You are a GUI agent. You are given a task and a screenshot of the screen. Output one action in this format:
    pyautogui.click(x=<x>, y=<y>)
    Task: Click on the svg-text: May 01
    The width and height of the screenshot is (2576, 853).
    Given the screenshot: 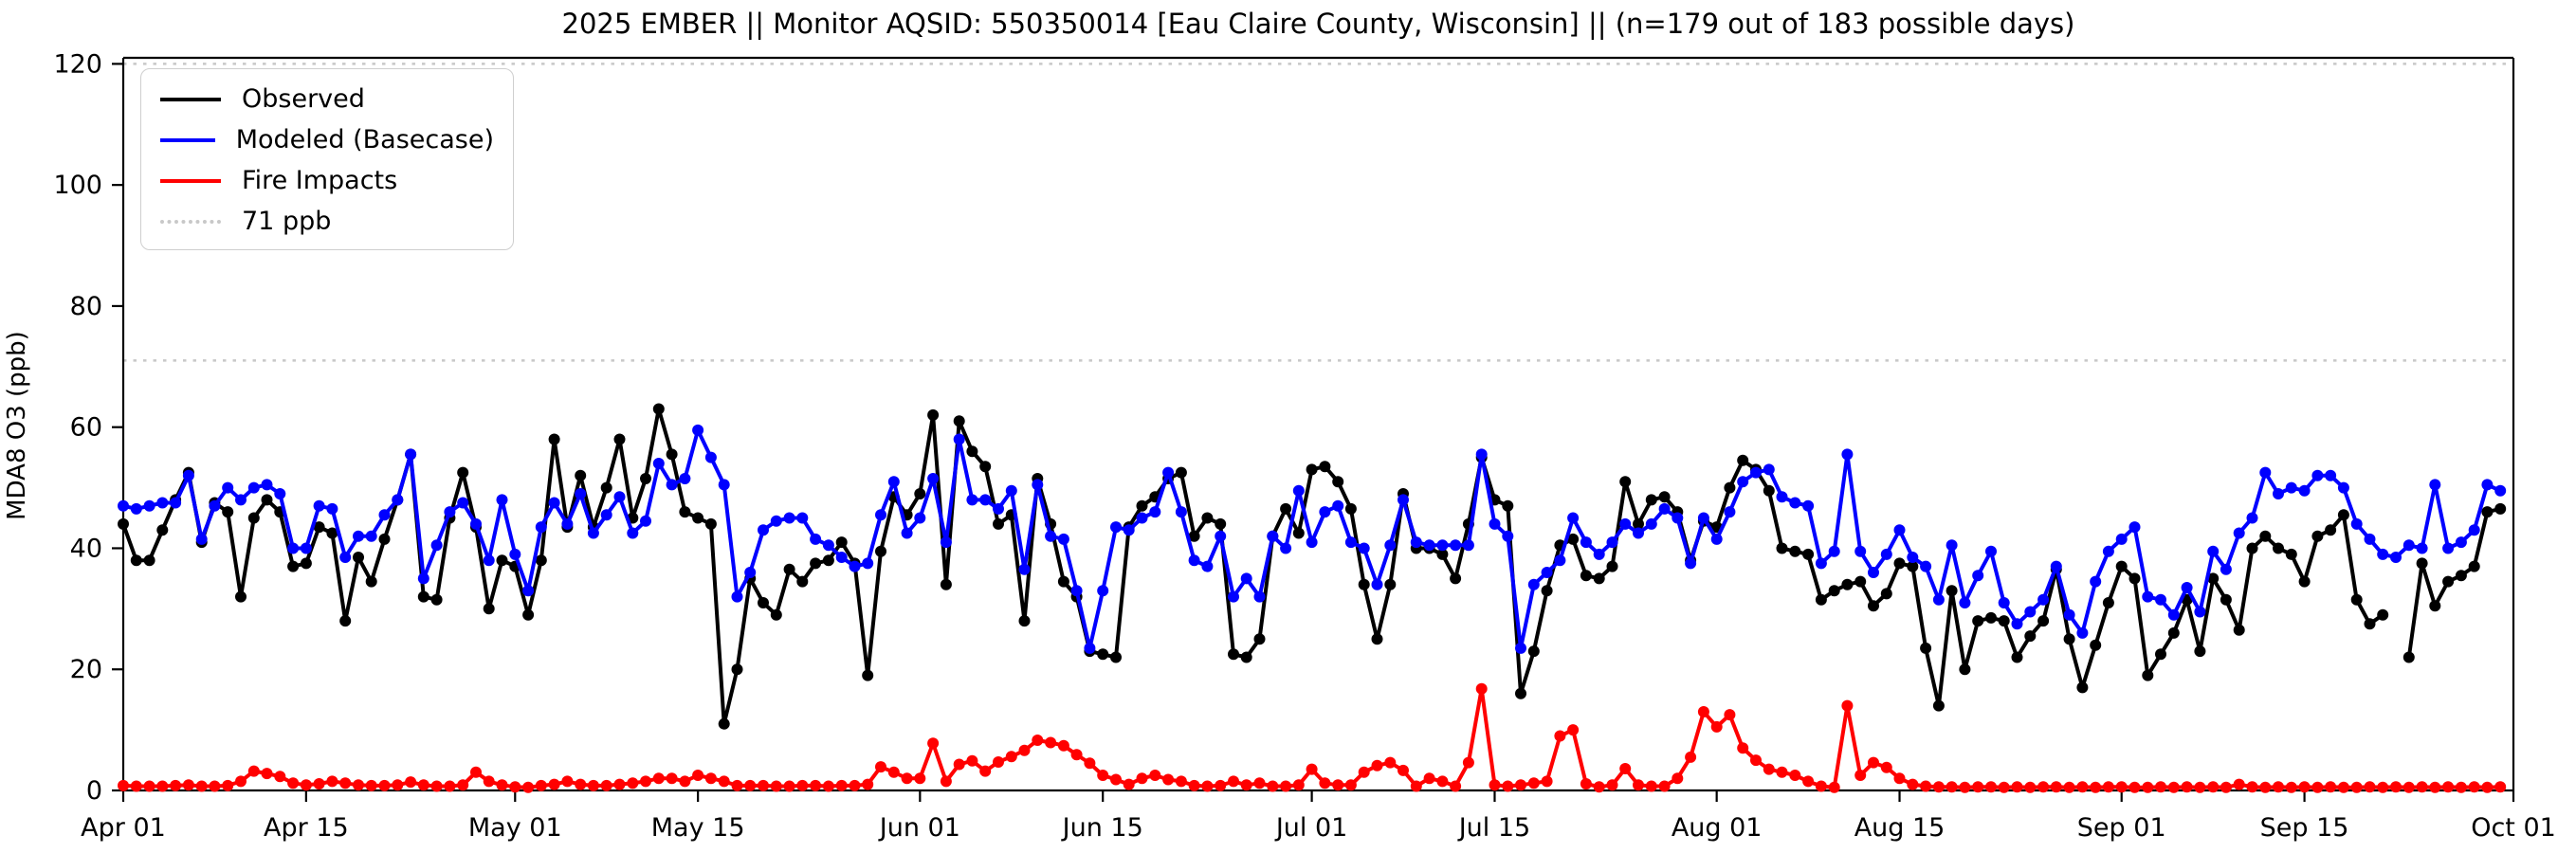 What is the action you would take?
    pyautogui.click(x=515, y=828)
    